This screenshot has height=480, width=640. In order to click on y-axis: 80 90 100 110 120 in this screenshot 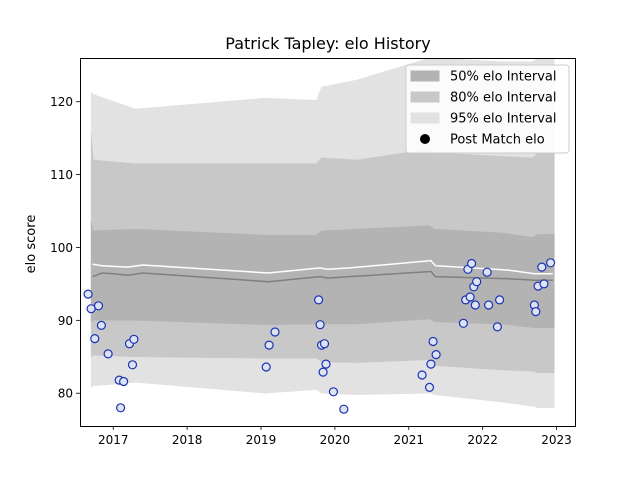, I will do `click(65, 248)`.